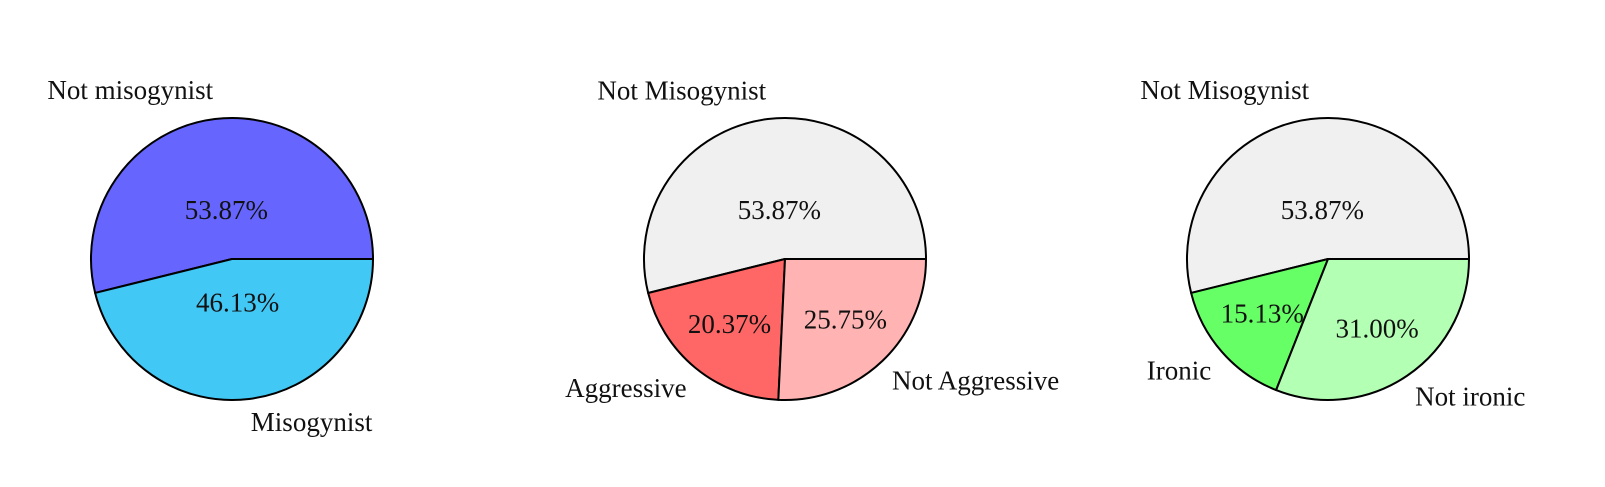 The height and width of the screenshot is (487, 1605). Describe the element at coordinates (237, 302) in the screenshot. I see `value-label: 46.13%` at that location.